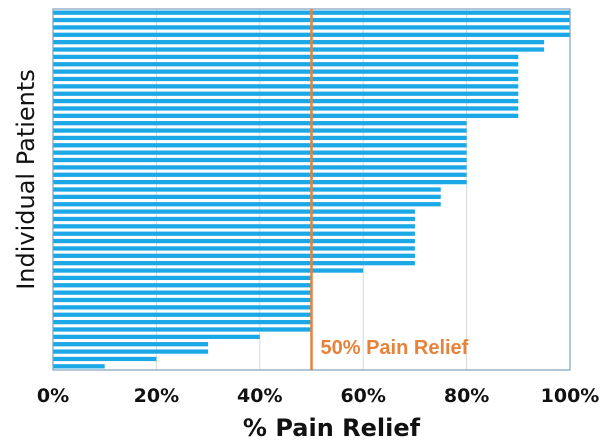 The width and height of the screenshot is (615, 442). Describe the element at coordinates (395, 348) in the screenshot. I see `reference-line-label: 50% Pain Relief` at that location.